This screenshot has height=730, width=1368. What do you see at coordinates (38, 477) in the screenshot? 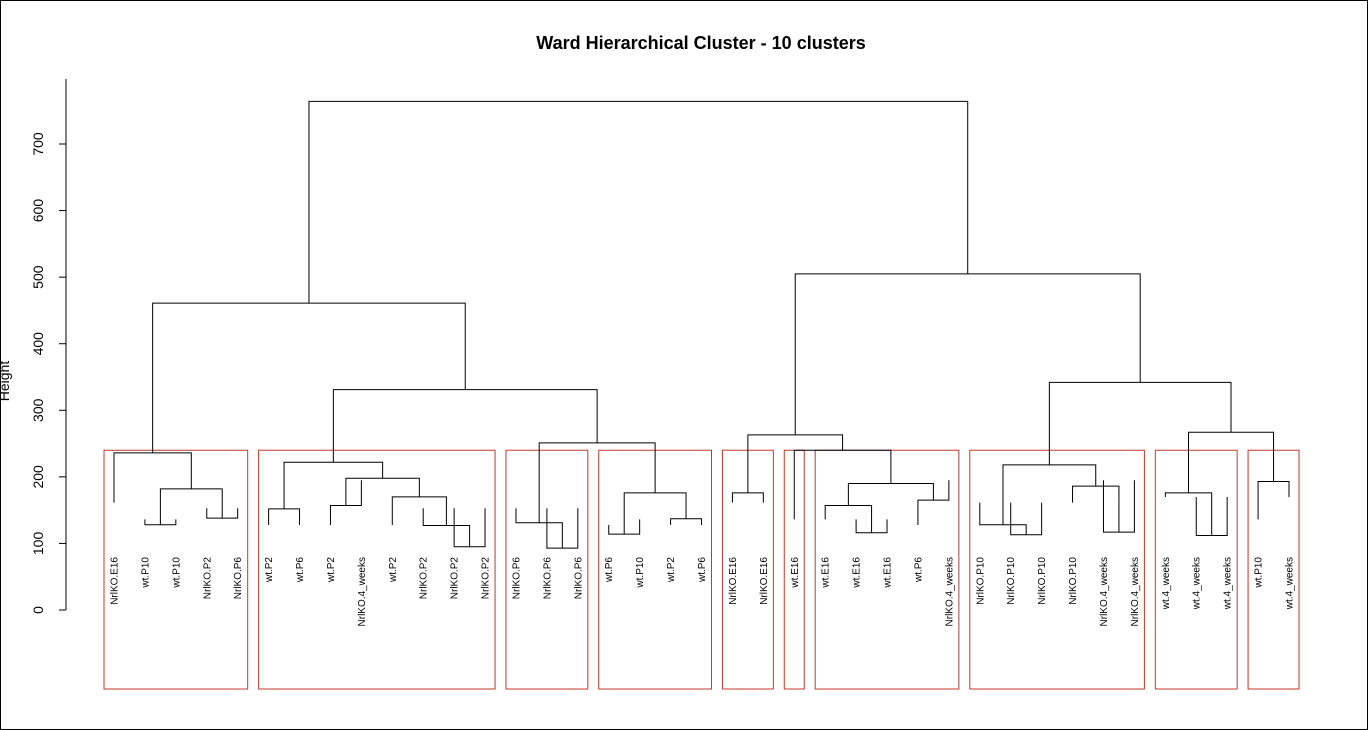
I see `y-tick-label: 200` at bounding box center [38, 477].